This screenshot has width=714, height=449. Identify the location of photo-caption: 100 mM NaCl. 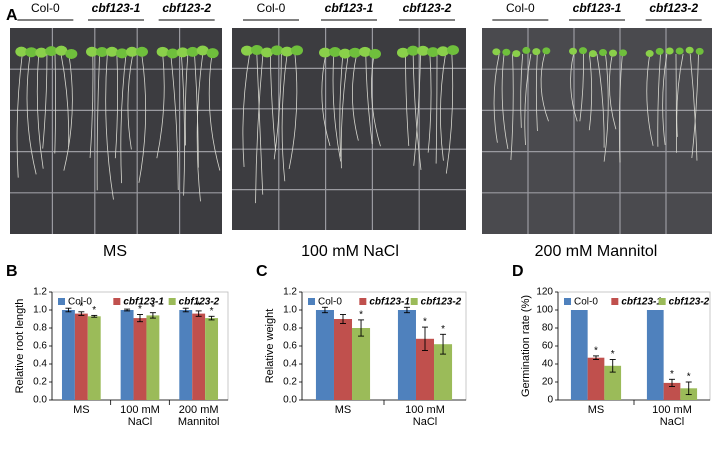
(350, 251).